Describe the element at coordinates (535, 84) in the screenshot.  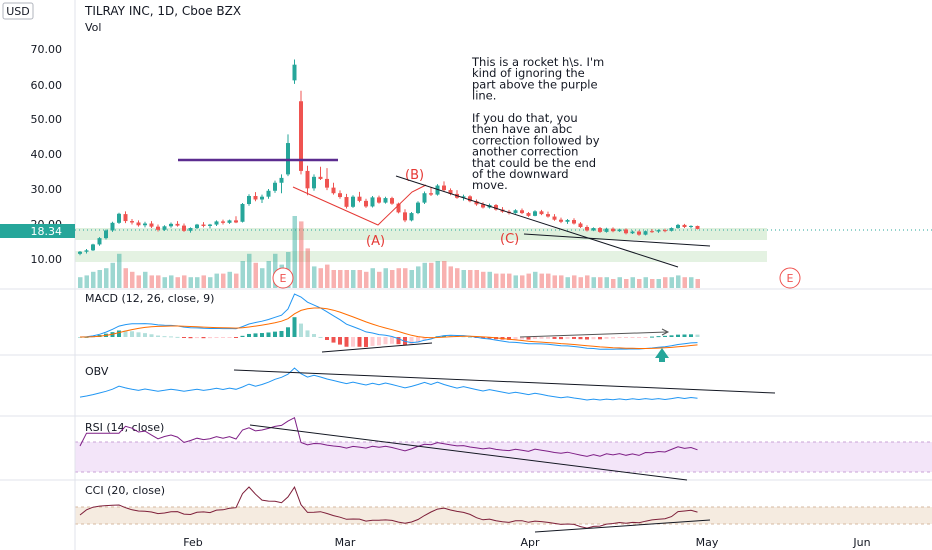
I see `annotation-line: part above the purple` at that location.